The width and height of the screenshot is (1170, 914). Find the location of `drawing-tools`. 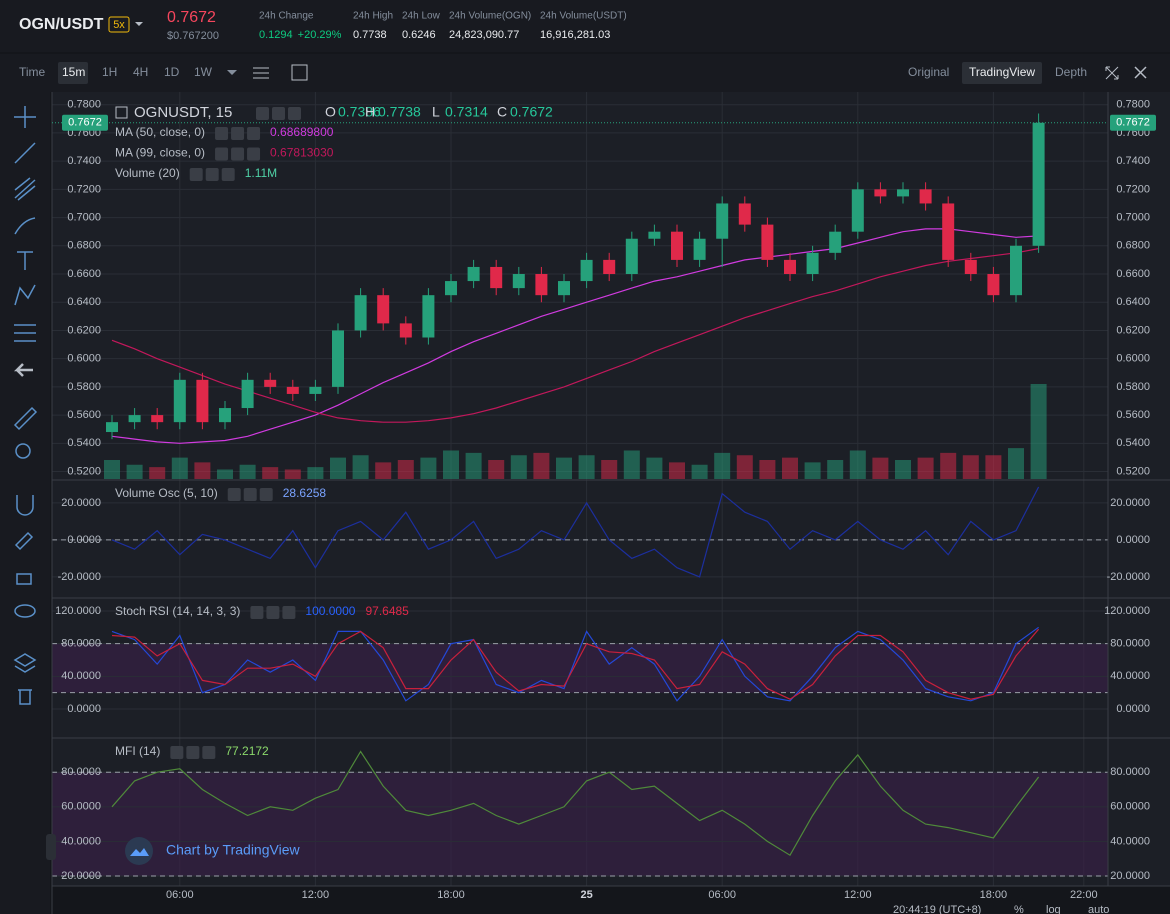

drawing-tools is located at coordinates (25, 405).